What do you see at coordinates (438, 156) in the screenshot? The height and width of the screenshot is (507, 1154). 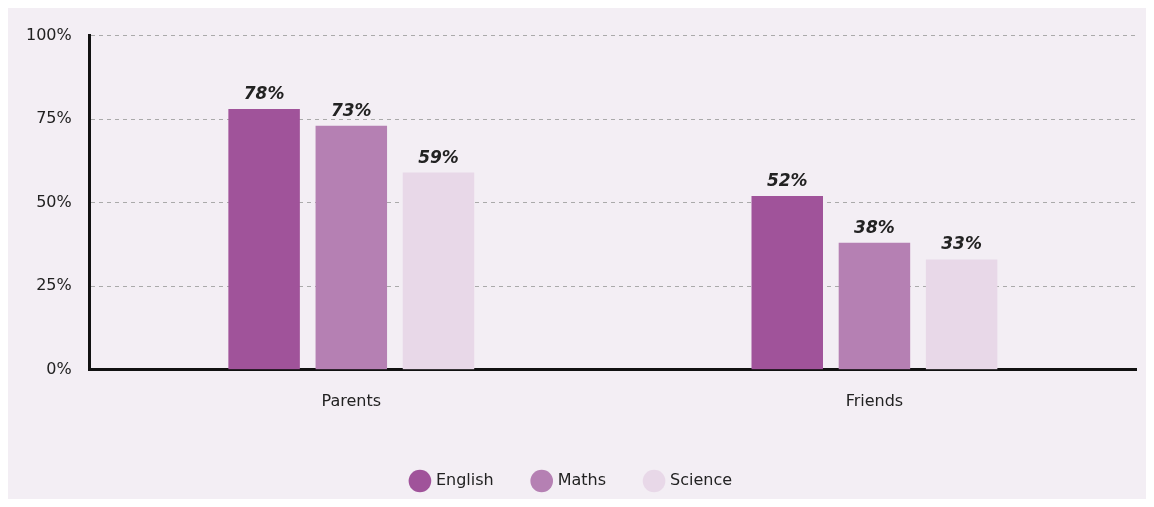 I see `data-label: 59%` at bounding box center [438, 156].